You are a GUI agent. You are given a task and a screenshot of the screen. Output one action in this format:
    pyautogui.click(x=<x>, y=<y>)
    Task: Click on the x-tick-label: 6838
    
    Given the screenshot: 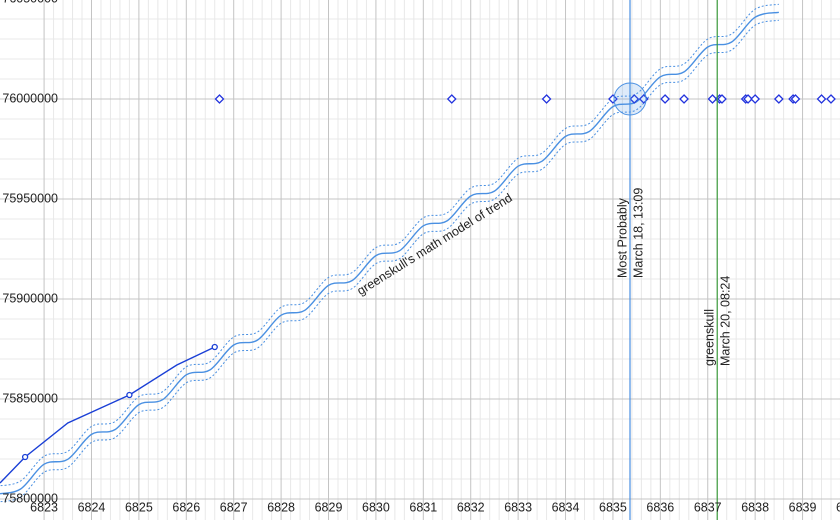 What is the action you would take?
    pyautogui.click(x=755, y=507)
    